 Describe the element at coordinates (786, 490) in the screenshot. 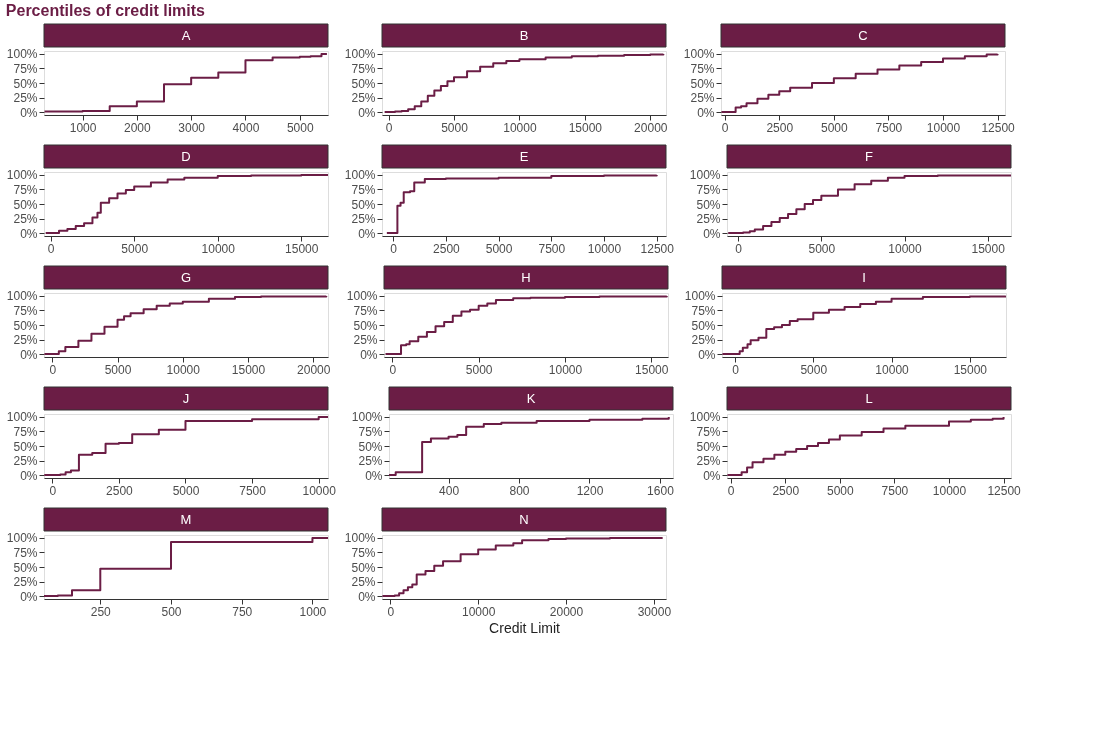

I see `x-tick-label: 2500` at that location.